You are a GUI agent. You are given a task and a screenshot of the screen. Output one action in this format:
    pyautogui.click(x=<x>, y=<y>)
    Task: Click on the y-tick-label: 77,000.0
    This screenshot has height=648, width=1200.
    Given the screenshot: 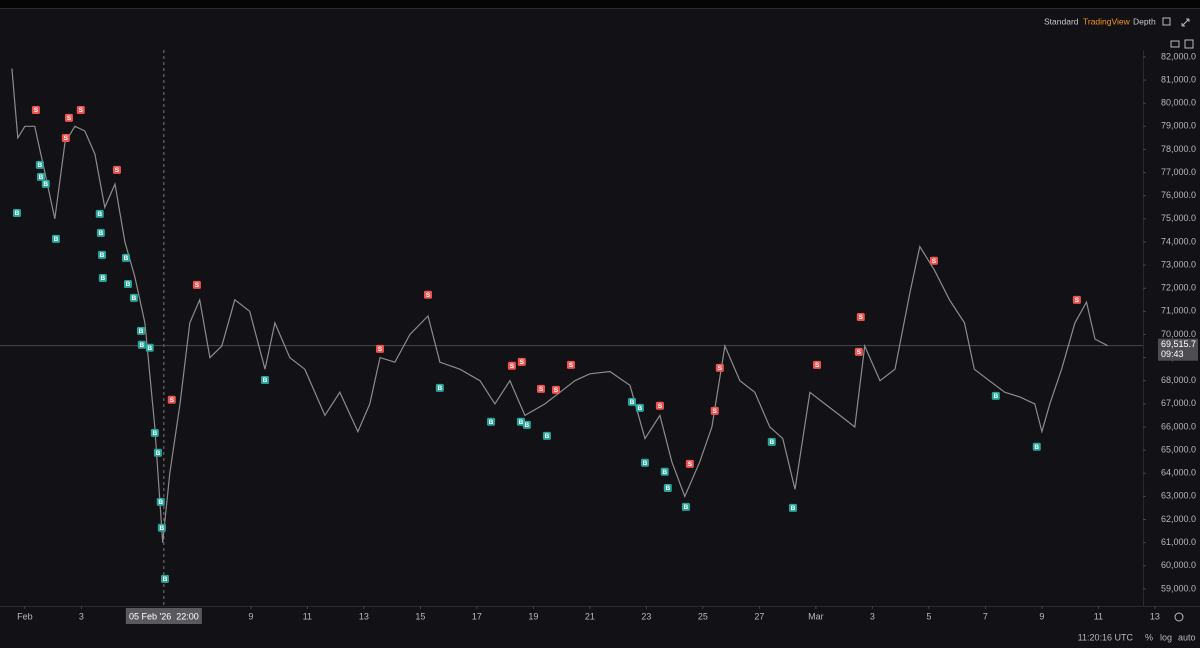 What is the action you would take?
    pyautogui.click(x=1178, y=172)
    